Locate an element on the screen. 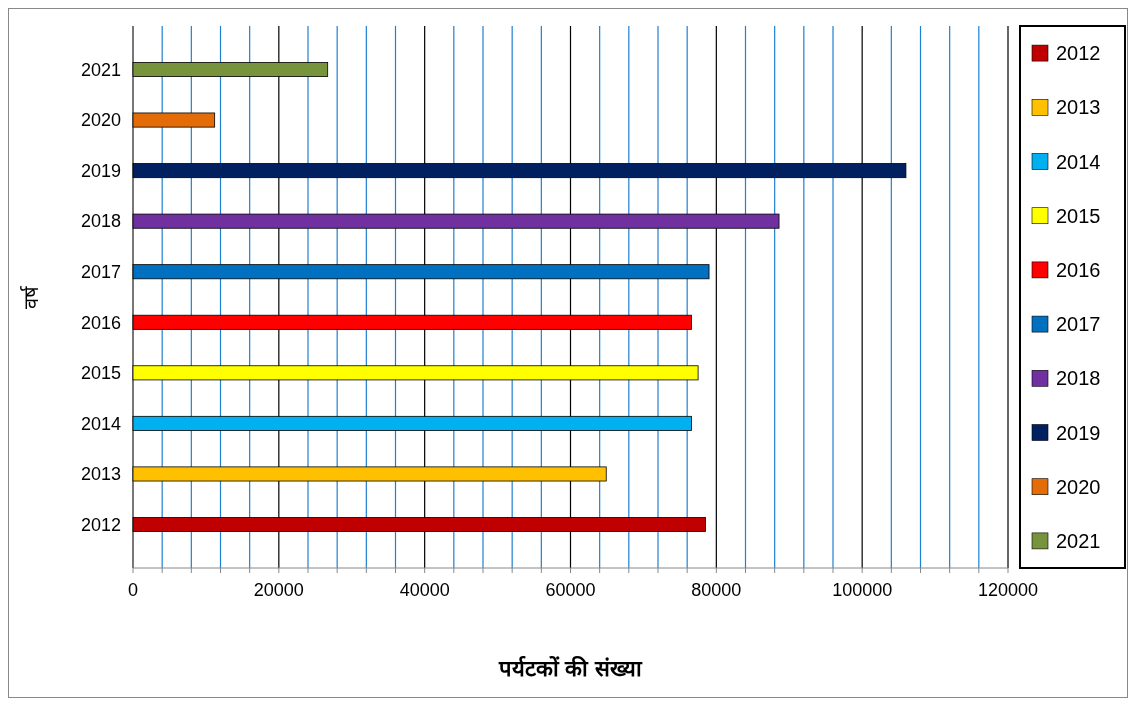 This screenshot has height=705, width=1136. y-tick-label: 2017 is located at coordinates (100, 272).